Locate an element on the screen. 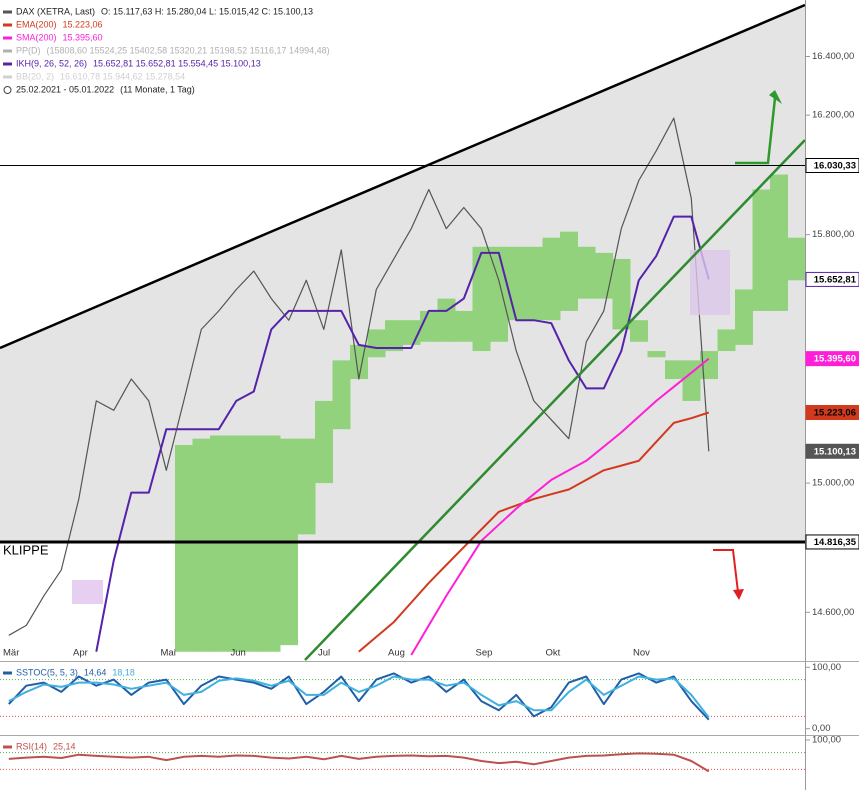 The image size is (859, 790). legend-text: 15.223,06 is located at coordinates (83, 24).